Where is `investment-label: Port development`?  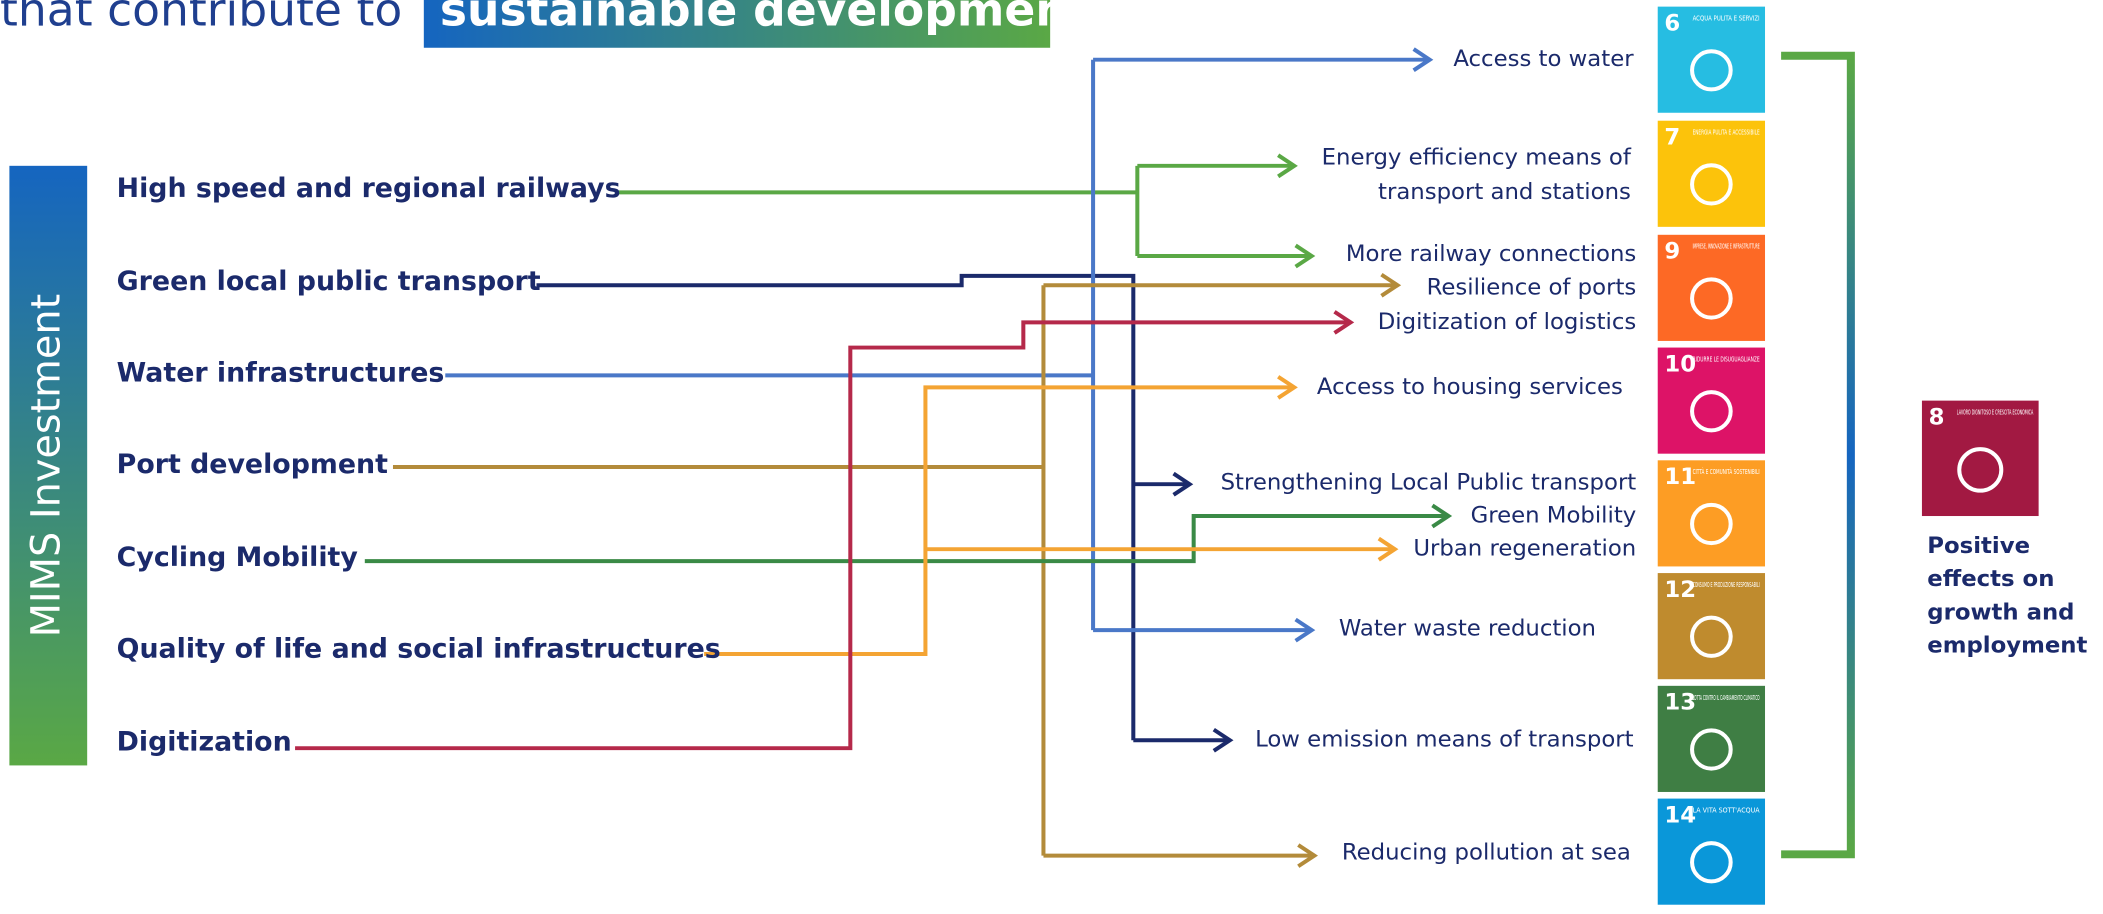 investment-label: Port development is located at coordinates (252, 464).